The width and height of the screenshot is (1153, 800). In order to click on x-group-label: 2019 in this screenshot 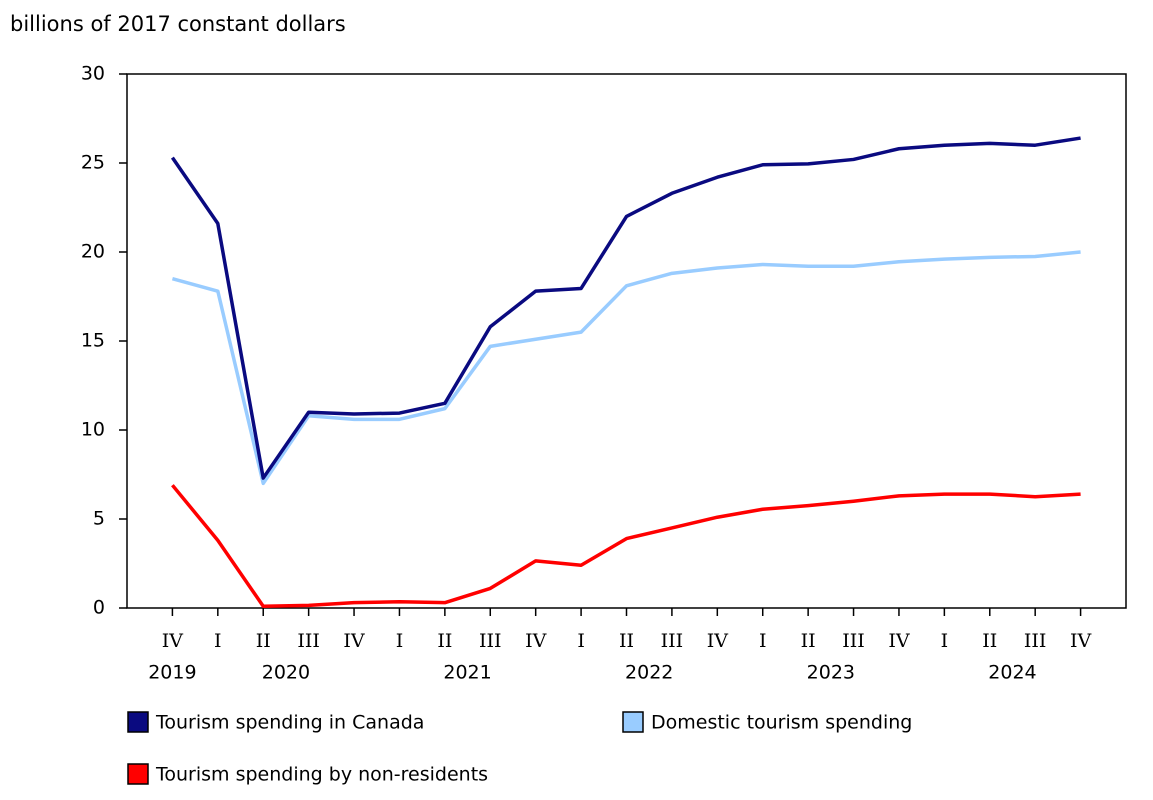, I will do `click(172, 673)`.